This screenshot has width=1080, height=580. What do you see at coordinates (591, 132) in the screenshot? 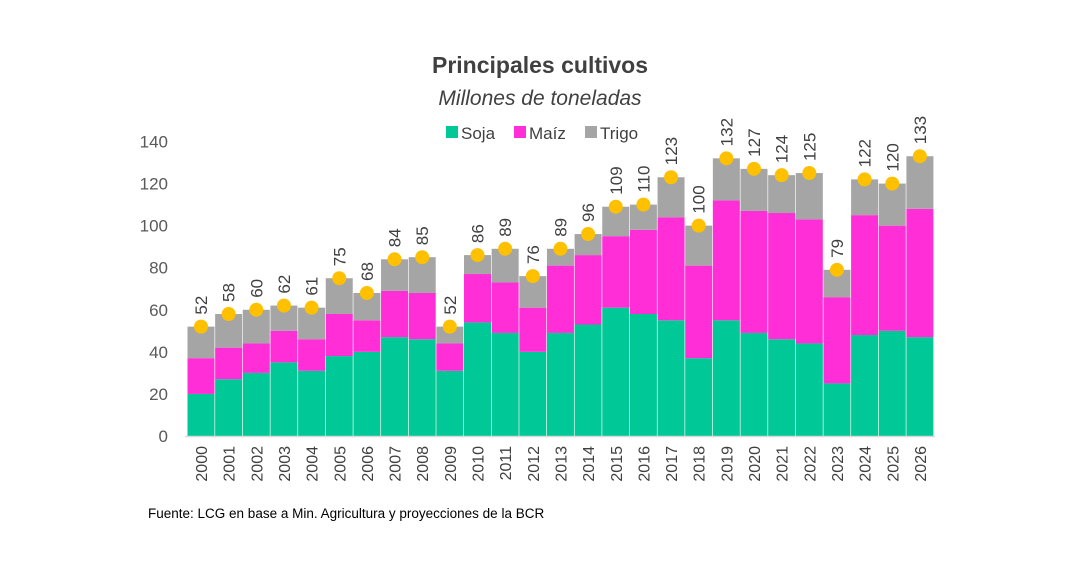
I see `legend-swatch-trigo` at bounding box center [591, 132].